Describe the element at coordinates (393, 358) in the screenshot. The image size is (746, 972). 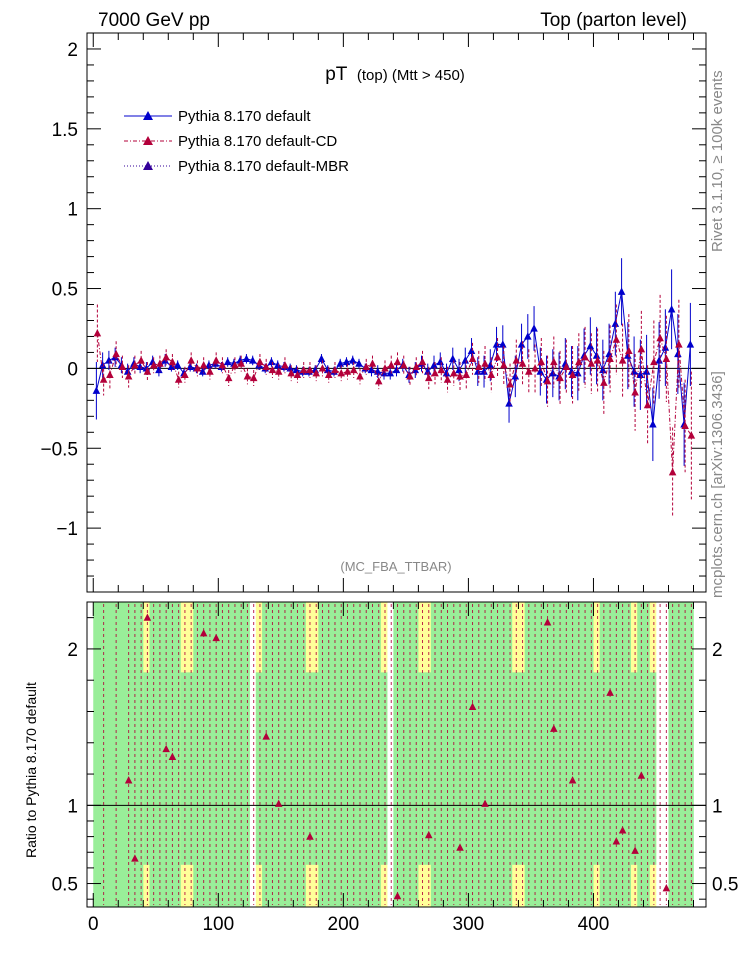
I see `series-line-default` at that location.